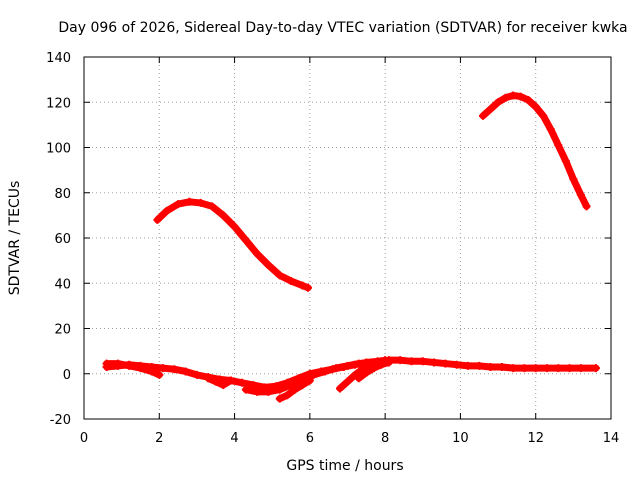 The image size is (640, 480). I want to click on x-axis-label: GPS time / hours, so click(344, 466).